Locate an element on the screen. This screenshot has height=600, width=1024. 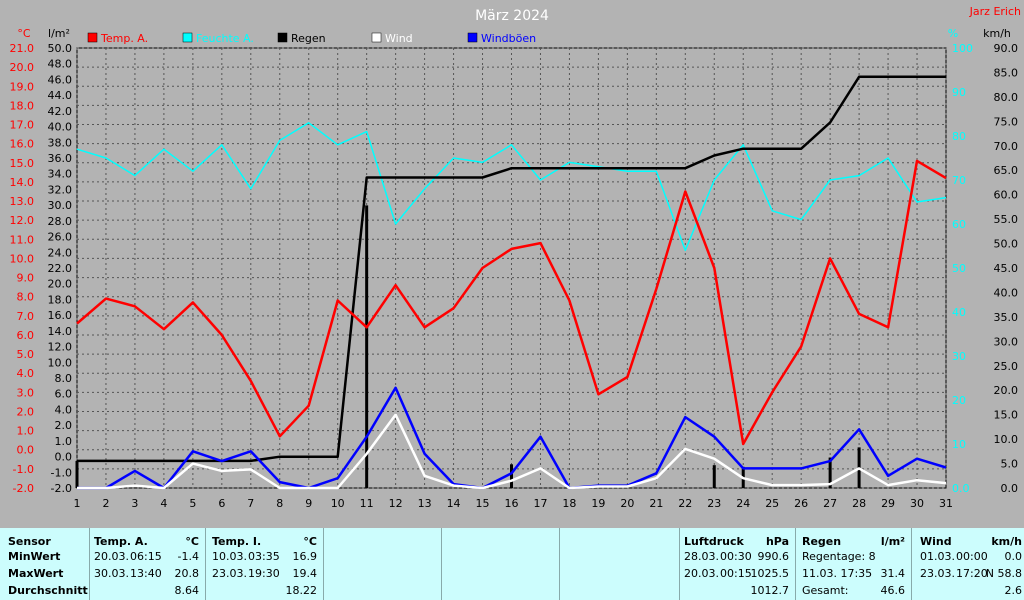
temp-axis-tick: 3.0 is located at coordinates (26, 392).